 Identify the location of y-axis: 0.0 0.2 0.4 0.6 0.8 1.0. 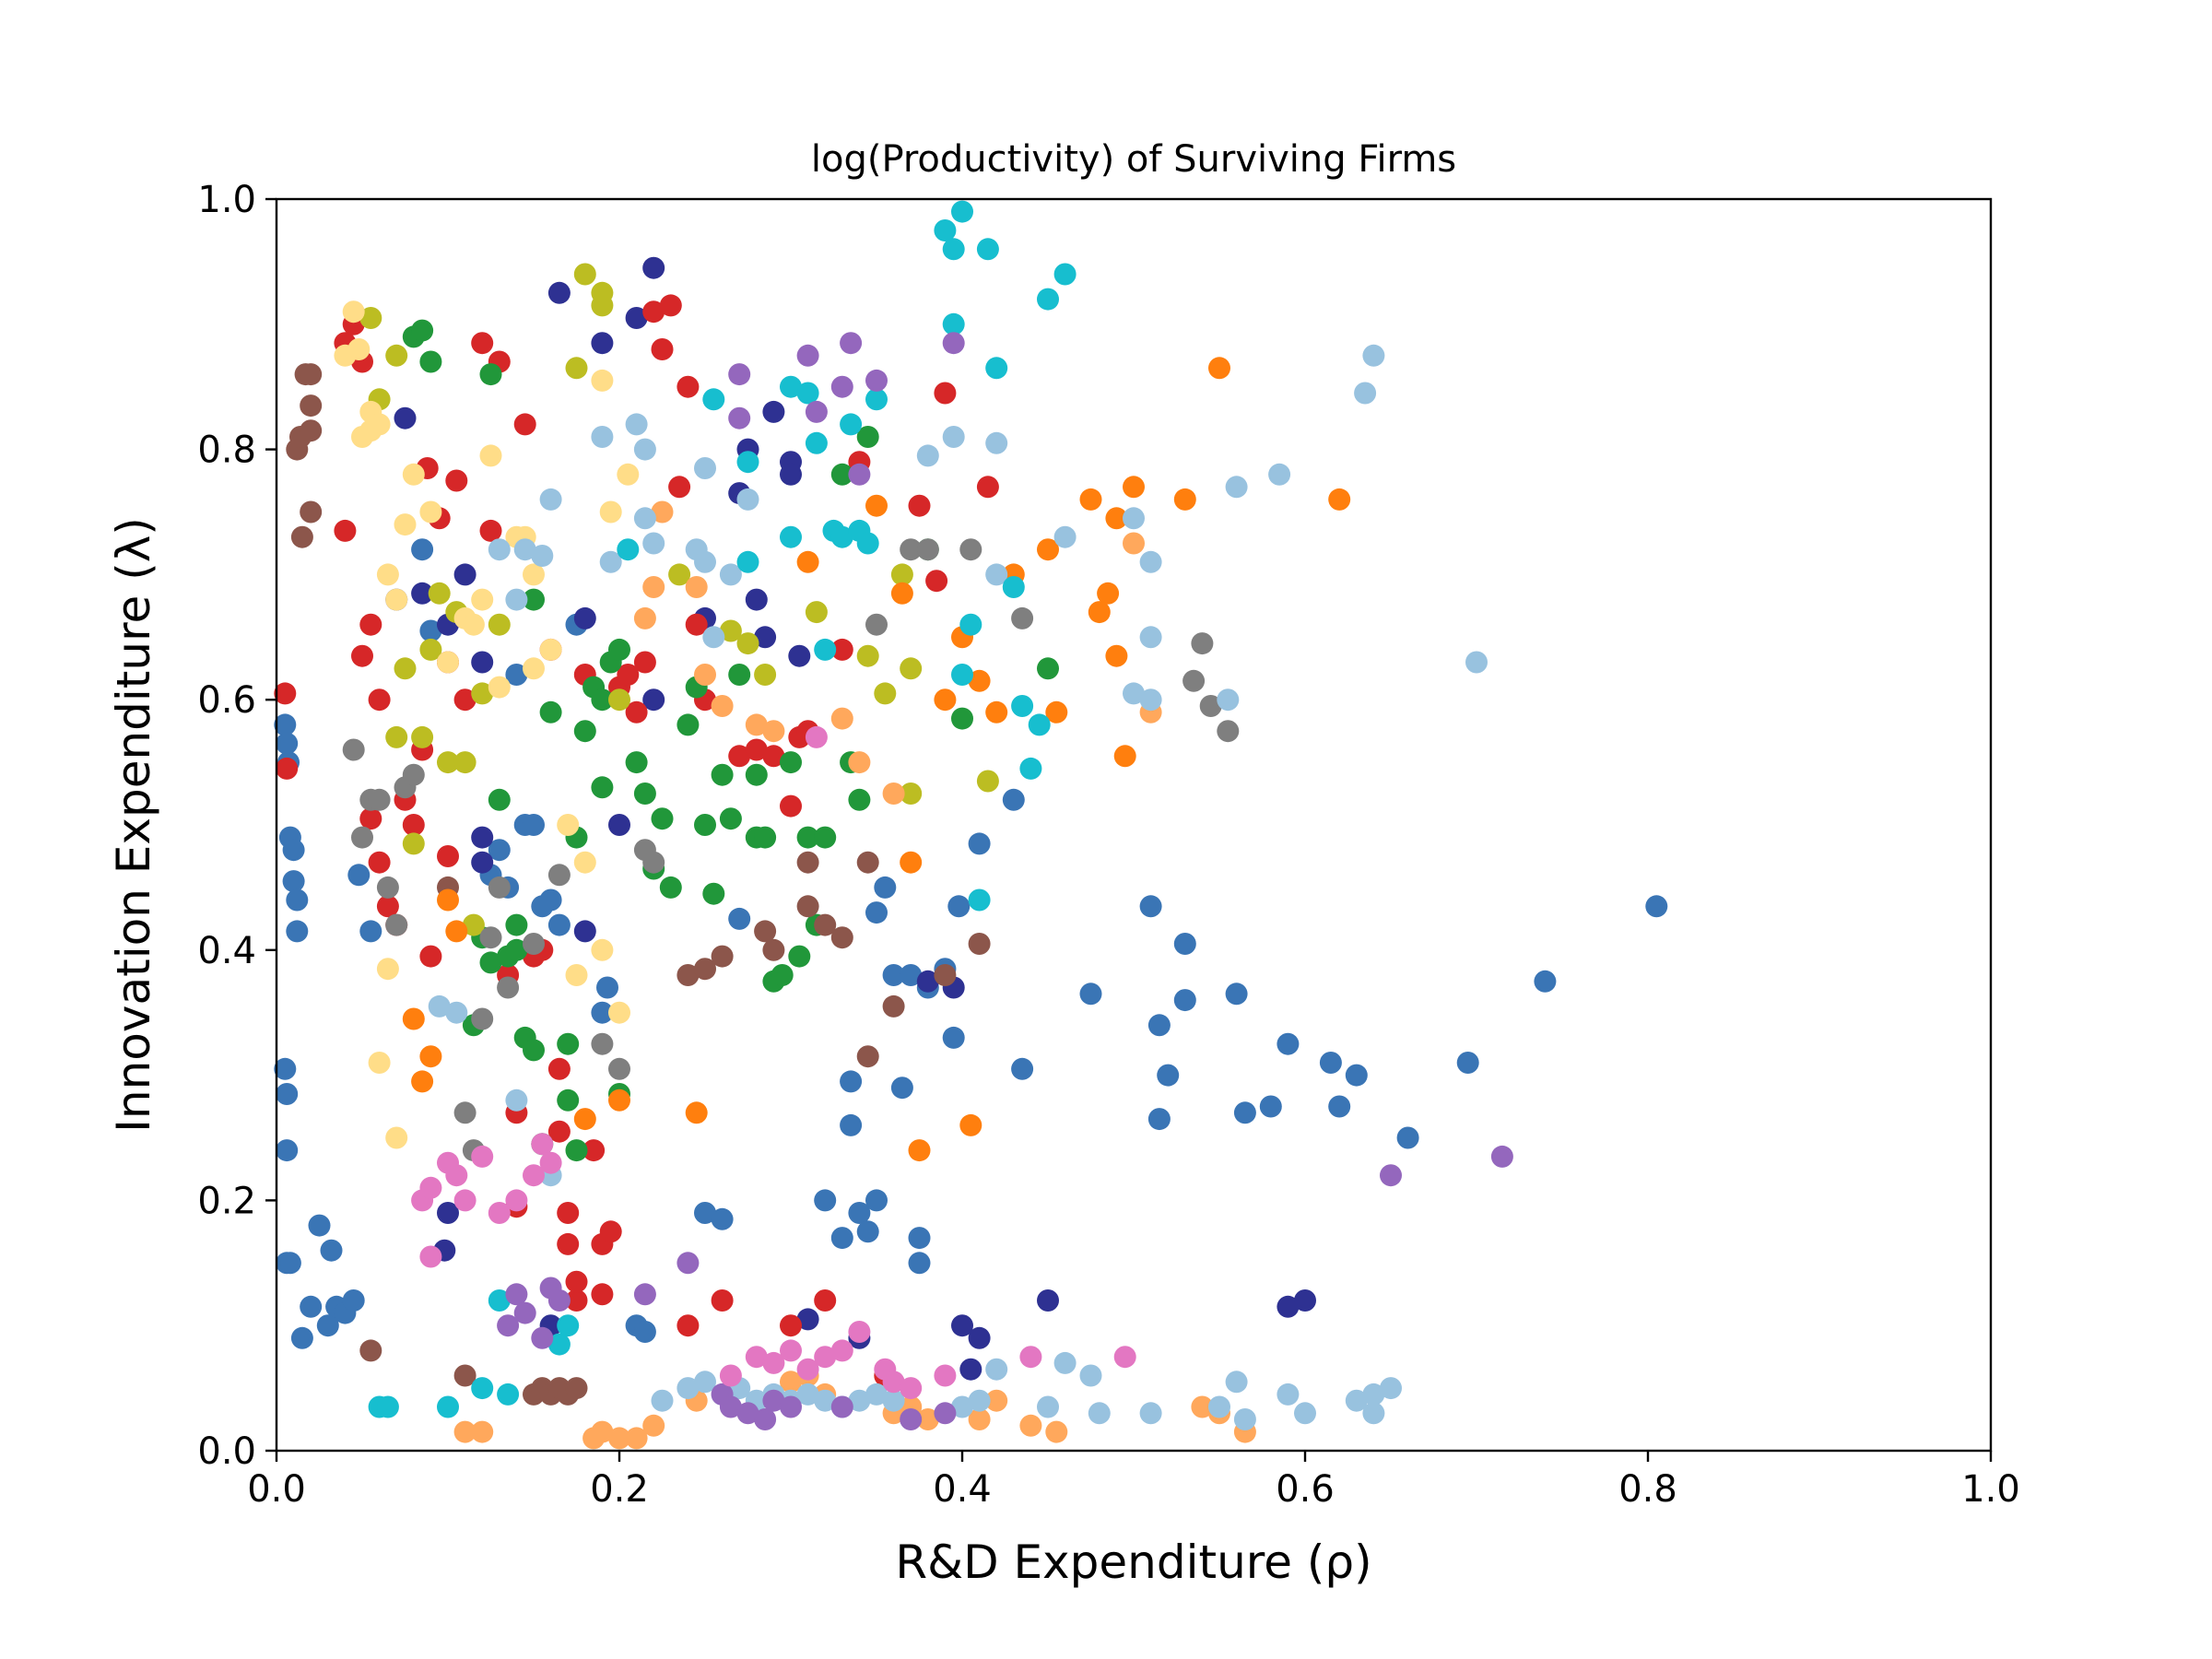
(236, 826).